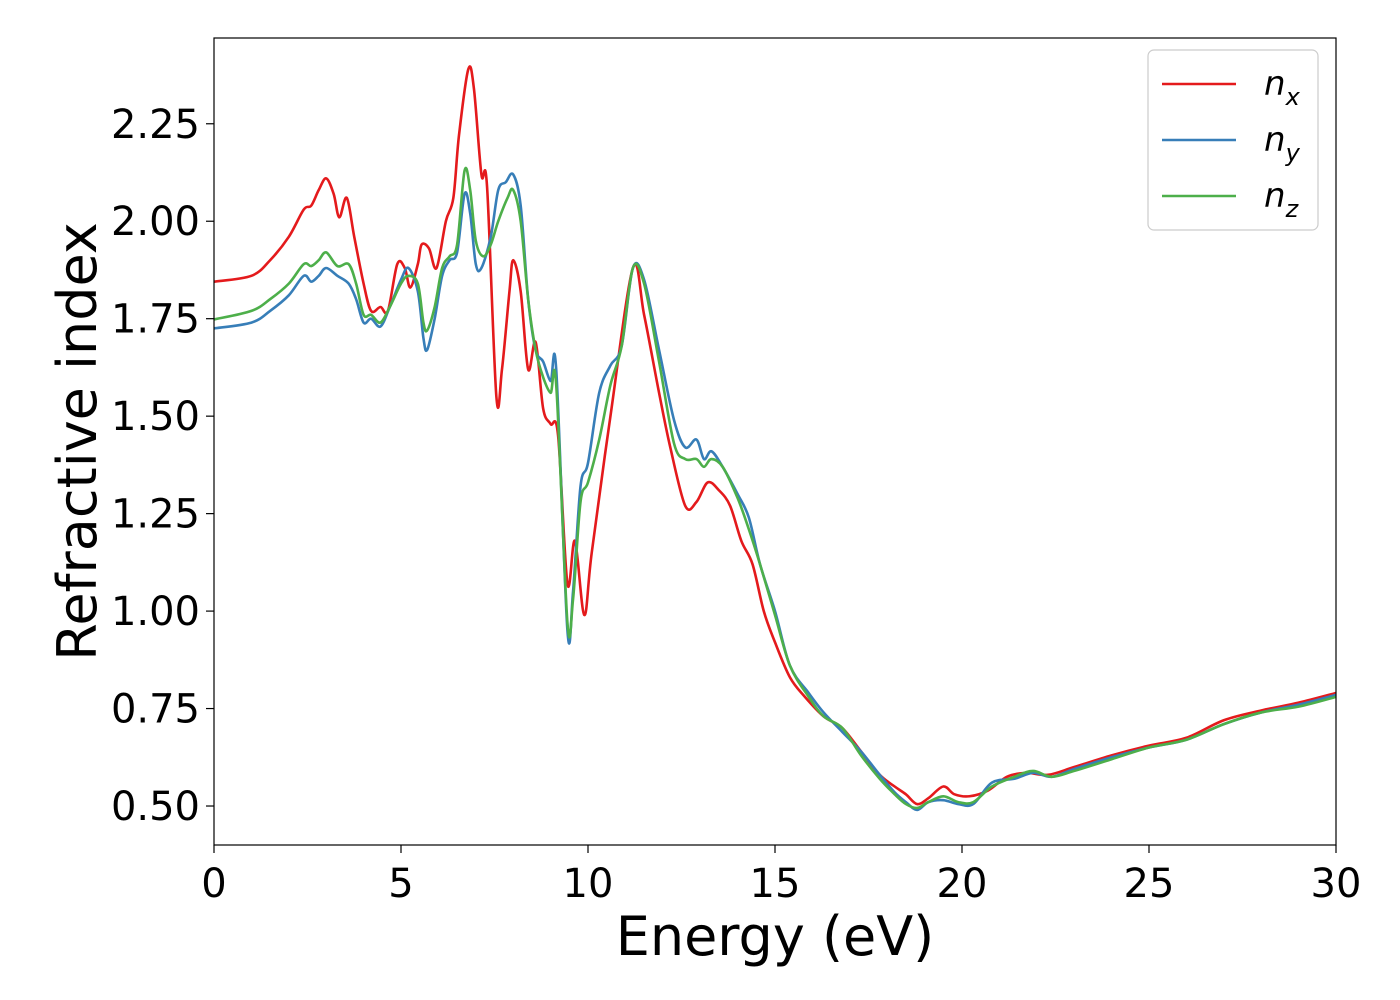 This screenshot has height=1000, width=1400. Describe the element at coordinates (213, 884) in the screenshot. I see `x-tick-label: 0` at that location.